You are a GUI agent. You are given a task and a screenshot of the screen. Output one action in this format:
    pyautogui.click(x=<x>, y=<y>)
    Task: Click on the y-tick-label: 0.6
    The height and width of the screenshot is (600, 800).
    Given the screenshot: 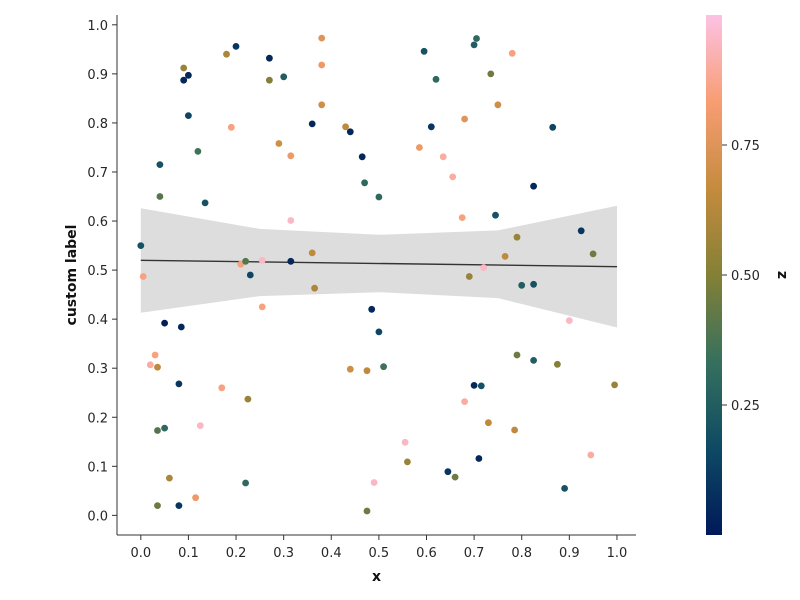 What is the action you would take?
    pyautogui.click(x=97, y=222)
    